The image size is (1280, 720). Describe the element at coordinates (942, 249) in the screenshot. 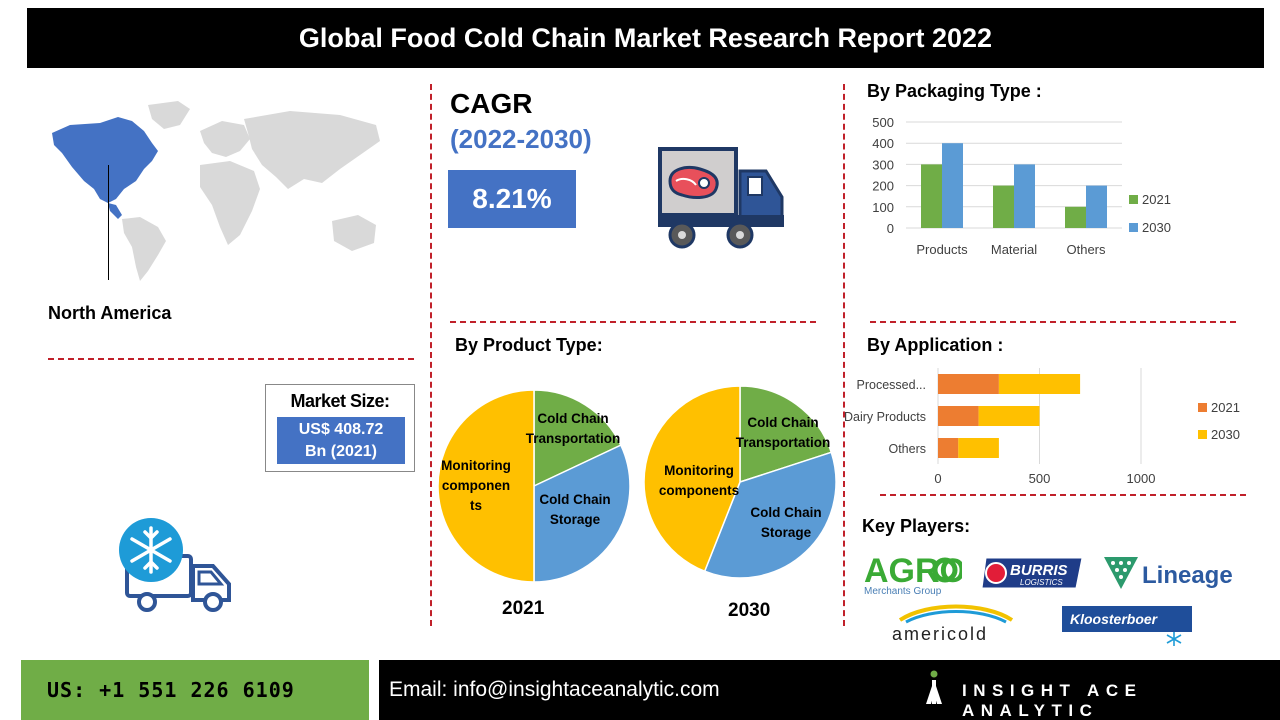

I see `packaging-category-label: Products` at that location.